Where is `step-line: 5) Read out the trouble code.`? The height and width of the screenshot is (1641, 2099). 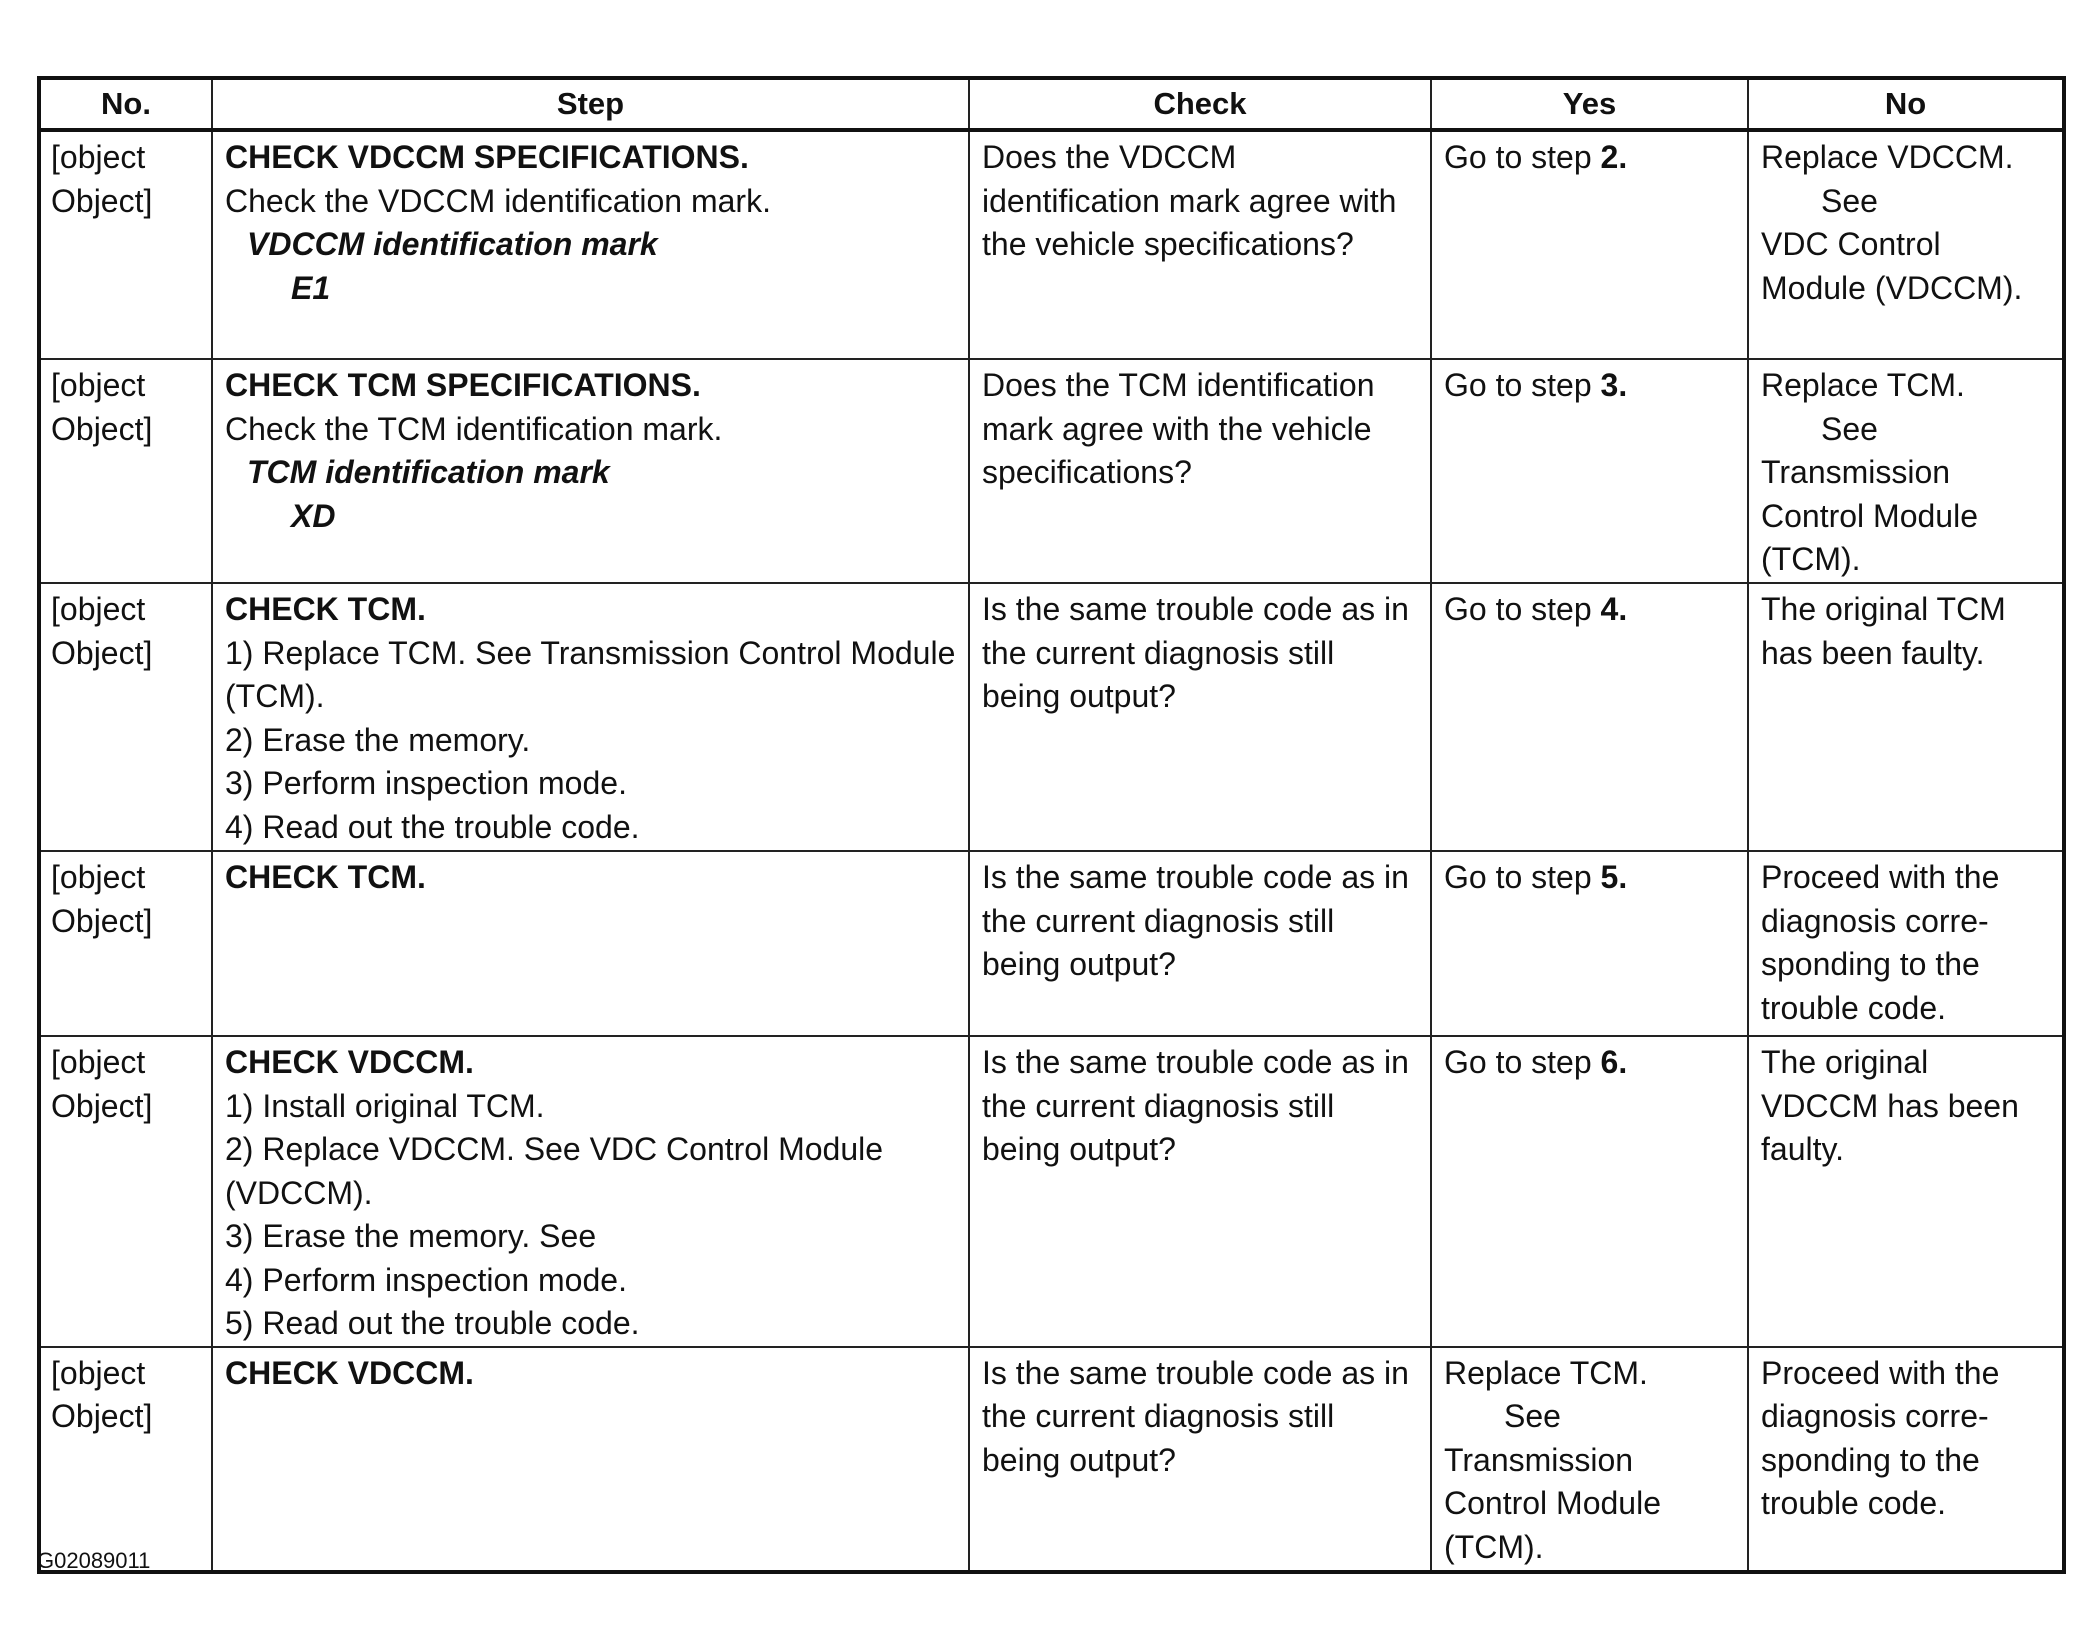
step-line: 5) Read out the trouble code. is located at coordinates (432, 1323).